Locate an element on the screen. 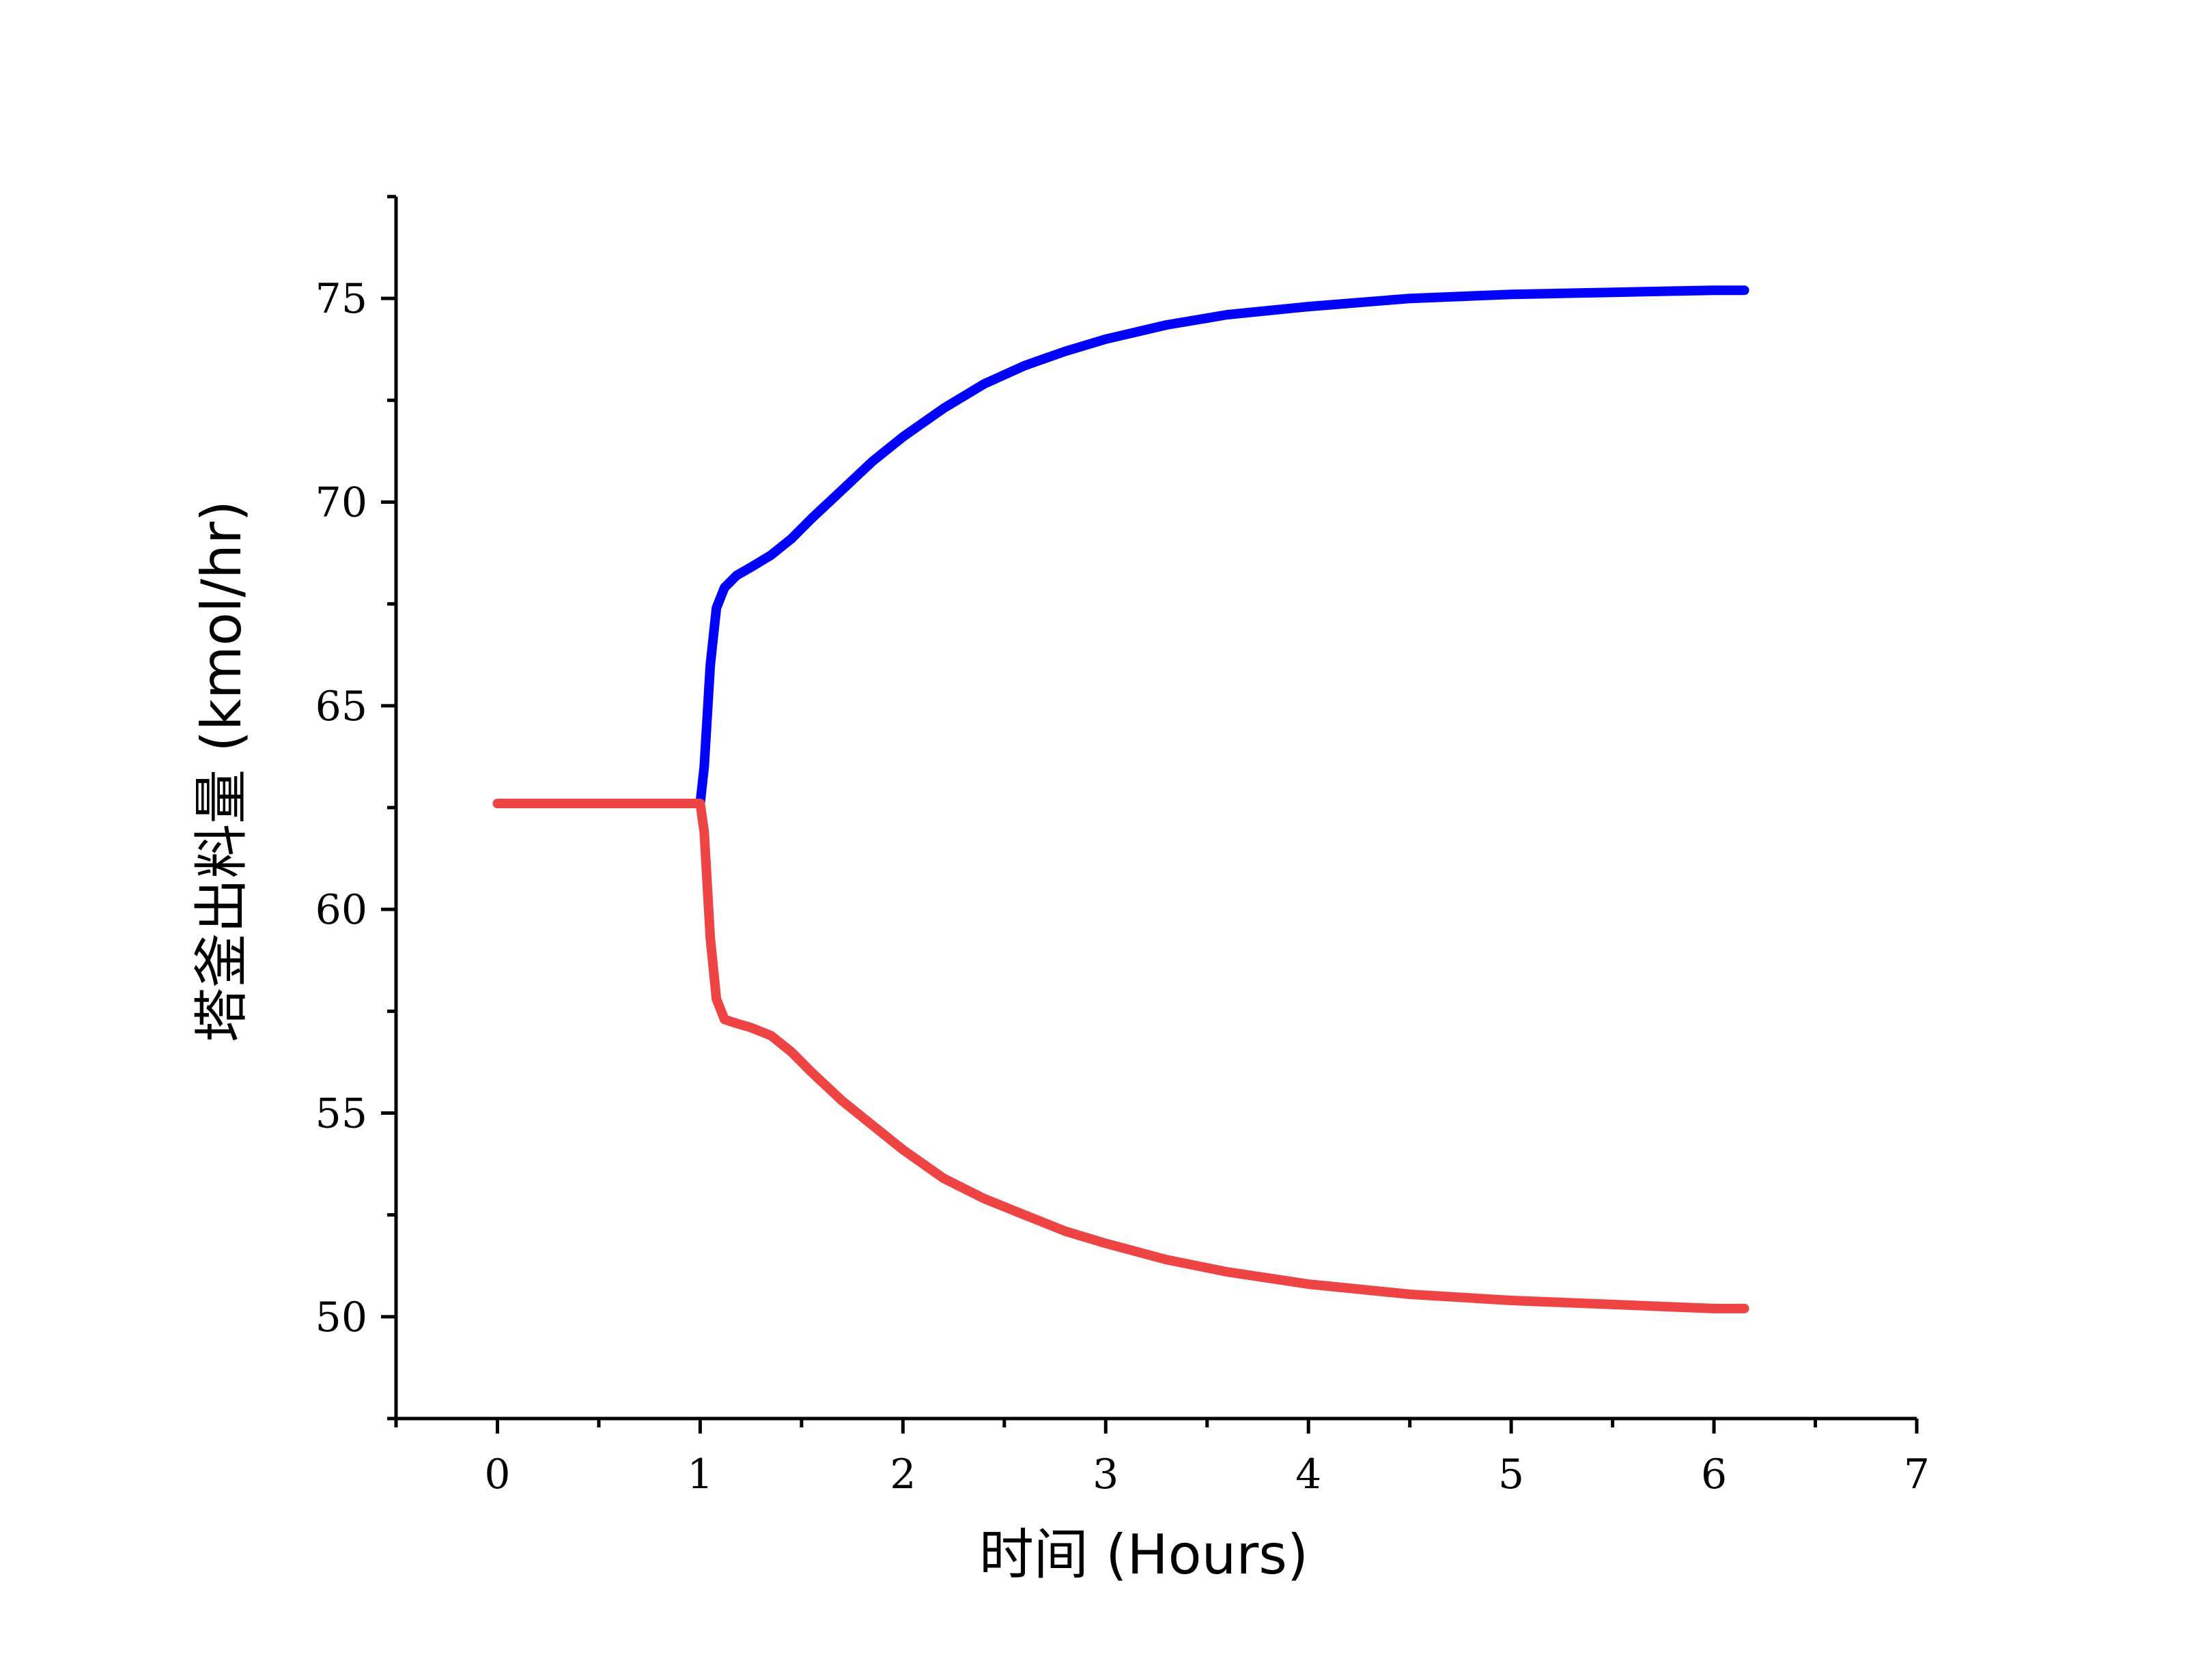 This screenshot has width=2196, height=1680. x-tick-label: 6 is located at coordinates (1714, 1474).